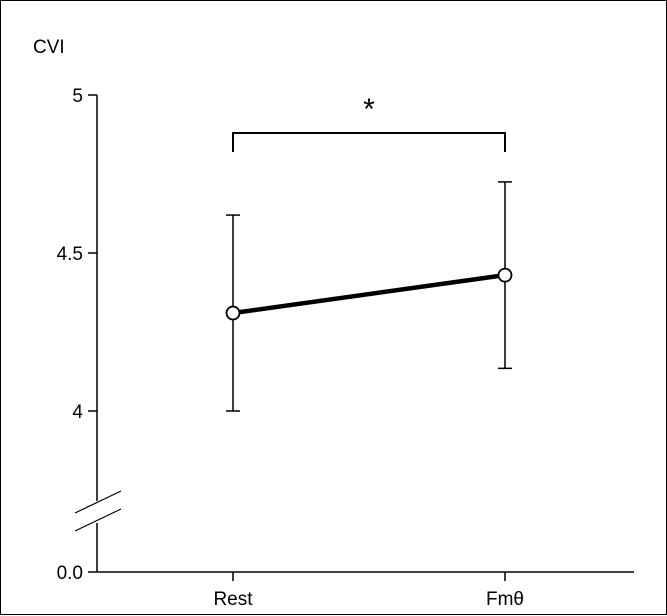  Describe the element at coordinates (70, 573) in the screenshot. I see `y-tick-label: 0.0` at that location.